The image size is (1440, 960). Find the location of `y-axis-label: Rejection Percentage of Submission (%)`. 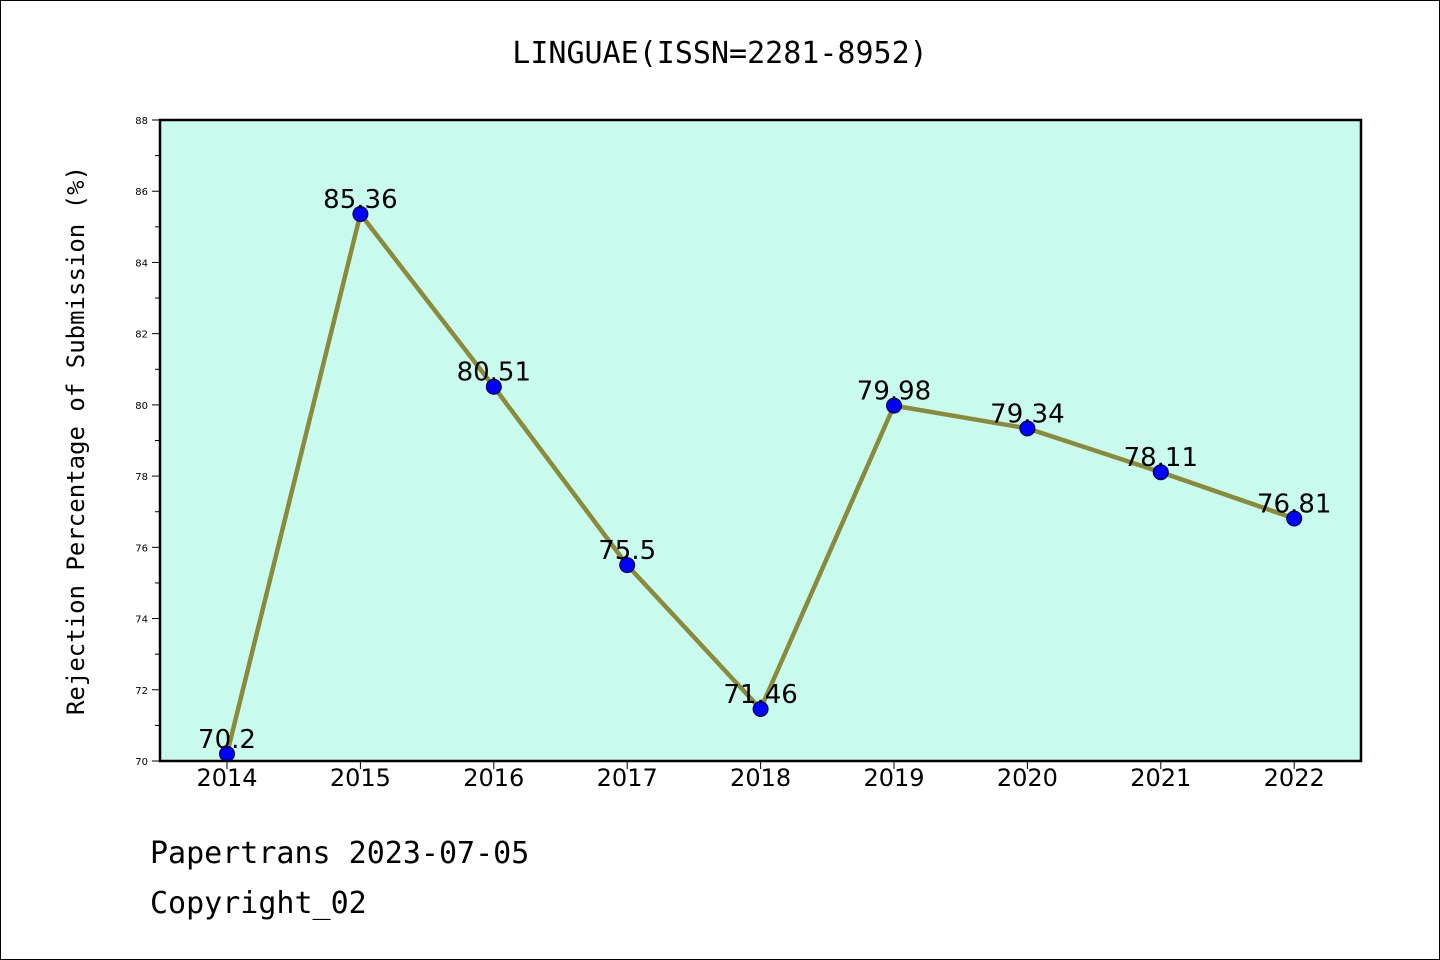

y-axis-label: Rejection Percentage of Submission (%) is located at coordinates (76, 440).